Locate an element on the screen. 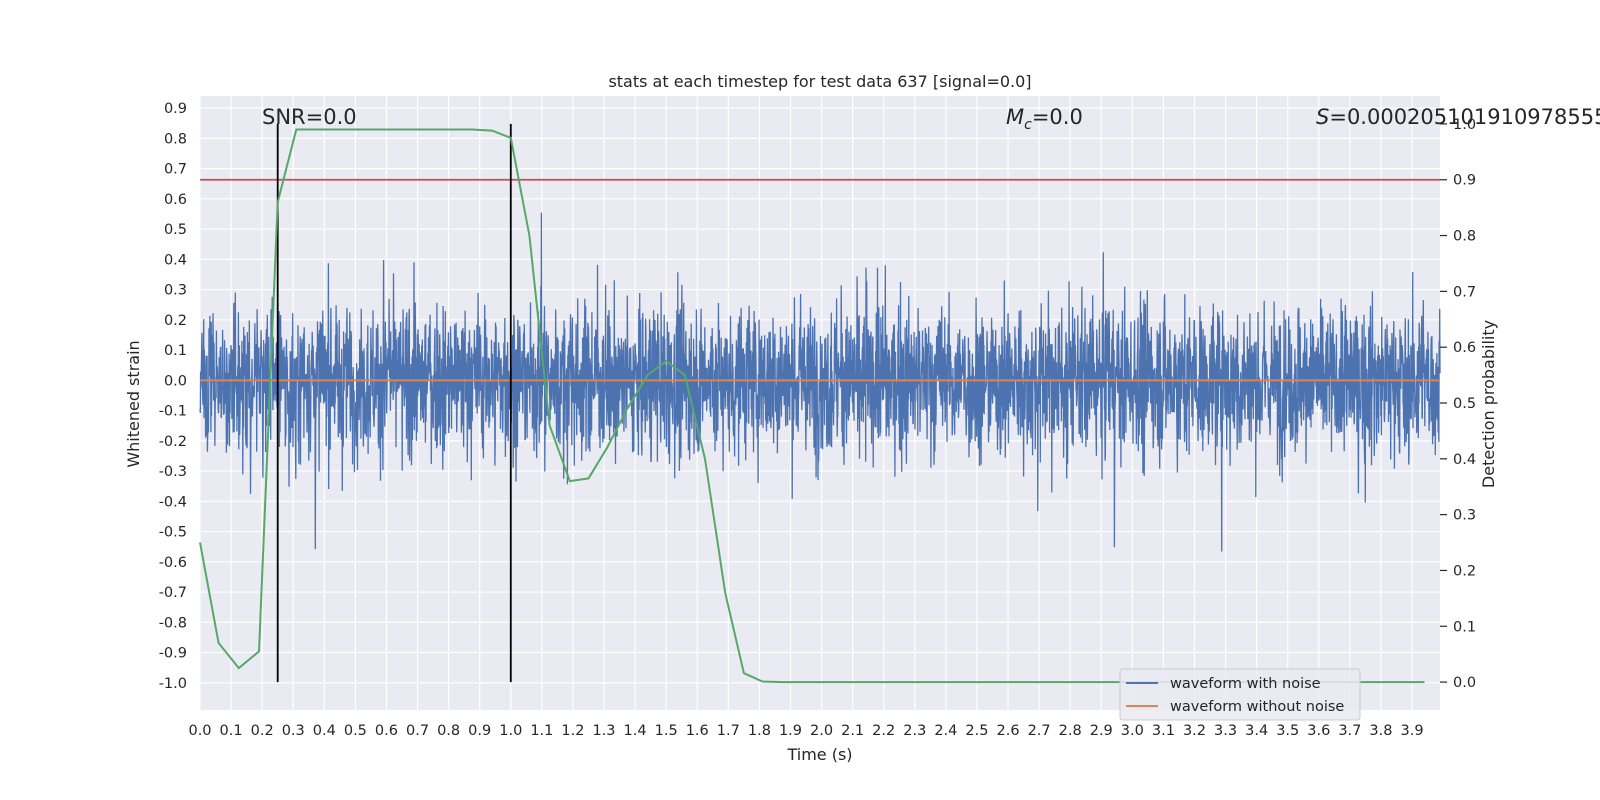  y-tick-label: -1.0 is located at coordinates (173, 684).